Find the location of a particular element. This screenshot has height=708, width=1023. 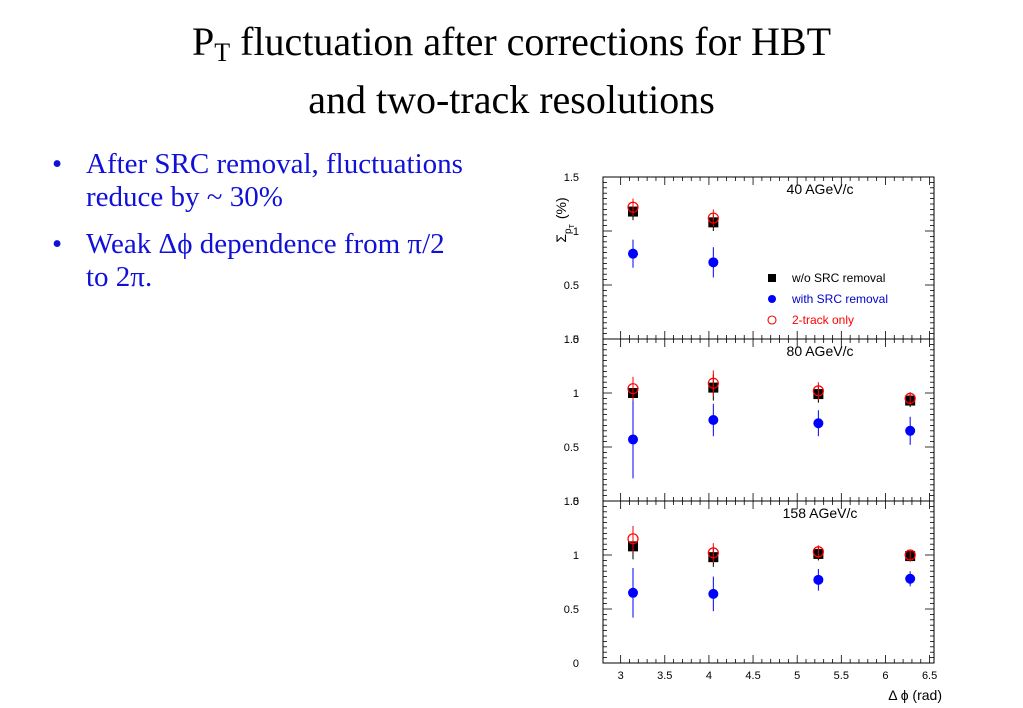

x-tick-label: 4 is located at coordinates (709, 676).